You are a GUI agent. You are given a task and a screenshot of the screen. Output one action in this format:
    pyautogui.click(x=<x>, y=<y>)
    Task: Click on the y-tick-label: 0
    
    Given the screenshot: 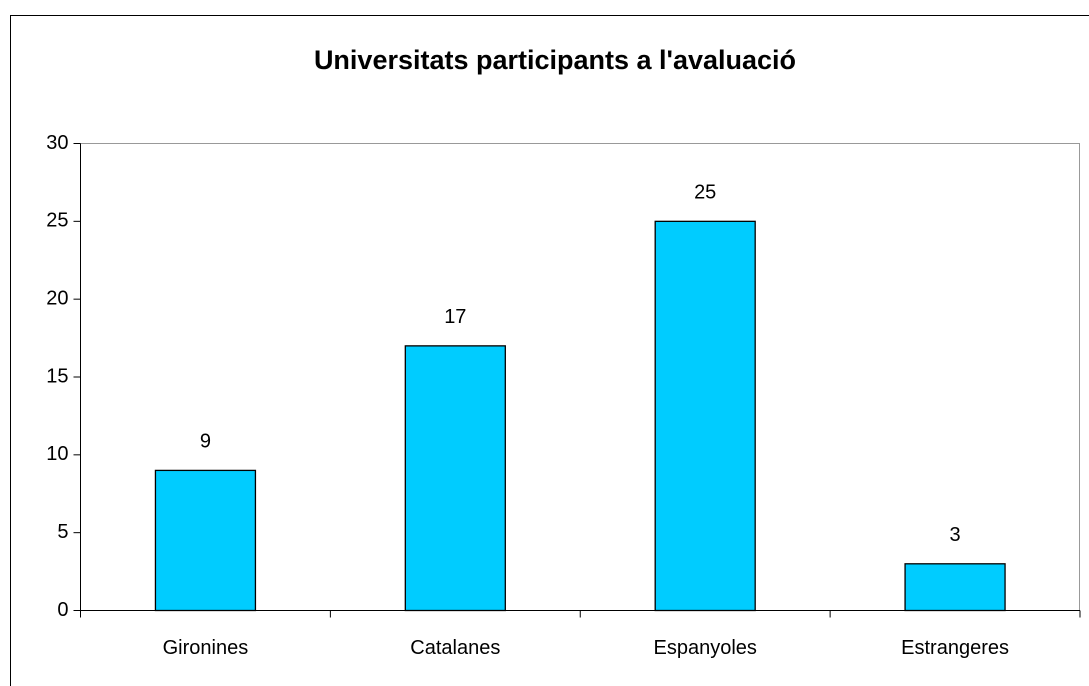 What is the action you would take?
    pyautogui.click(x=62, y=610)
    